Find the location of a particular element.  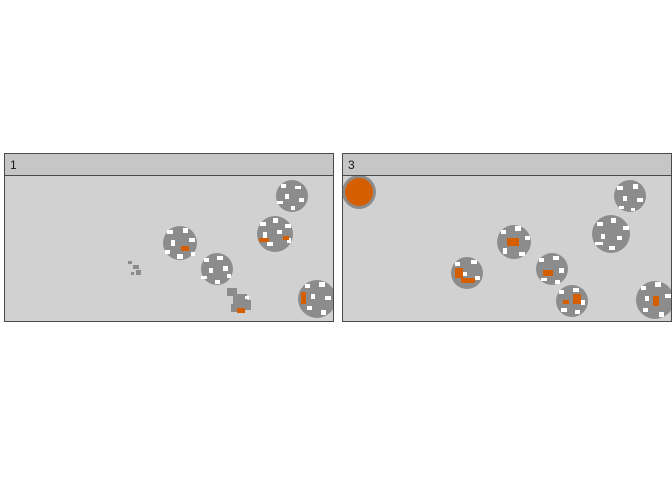

facet-strip-1: 1 is located at coordinates (169, 164).